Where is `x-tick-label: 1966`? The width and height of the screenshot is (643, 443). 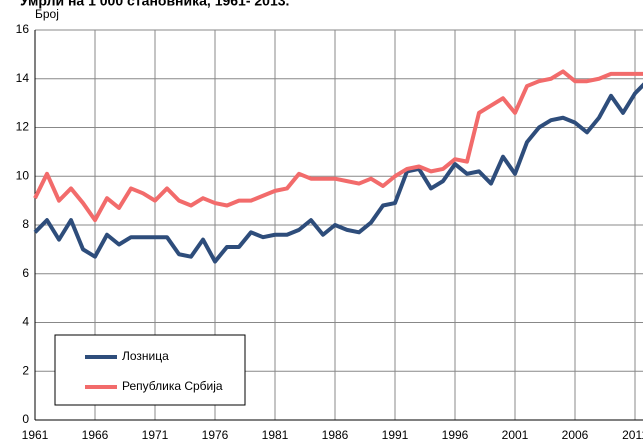 x-tick-label: 1966 is located at coordinates (95, 435).